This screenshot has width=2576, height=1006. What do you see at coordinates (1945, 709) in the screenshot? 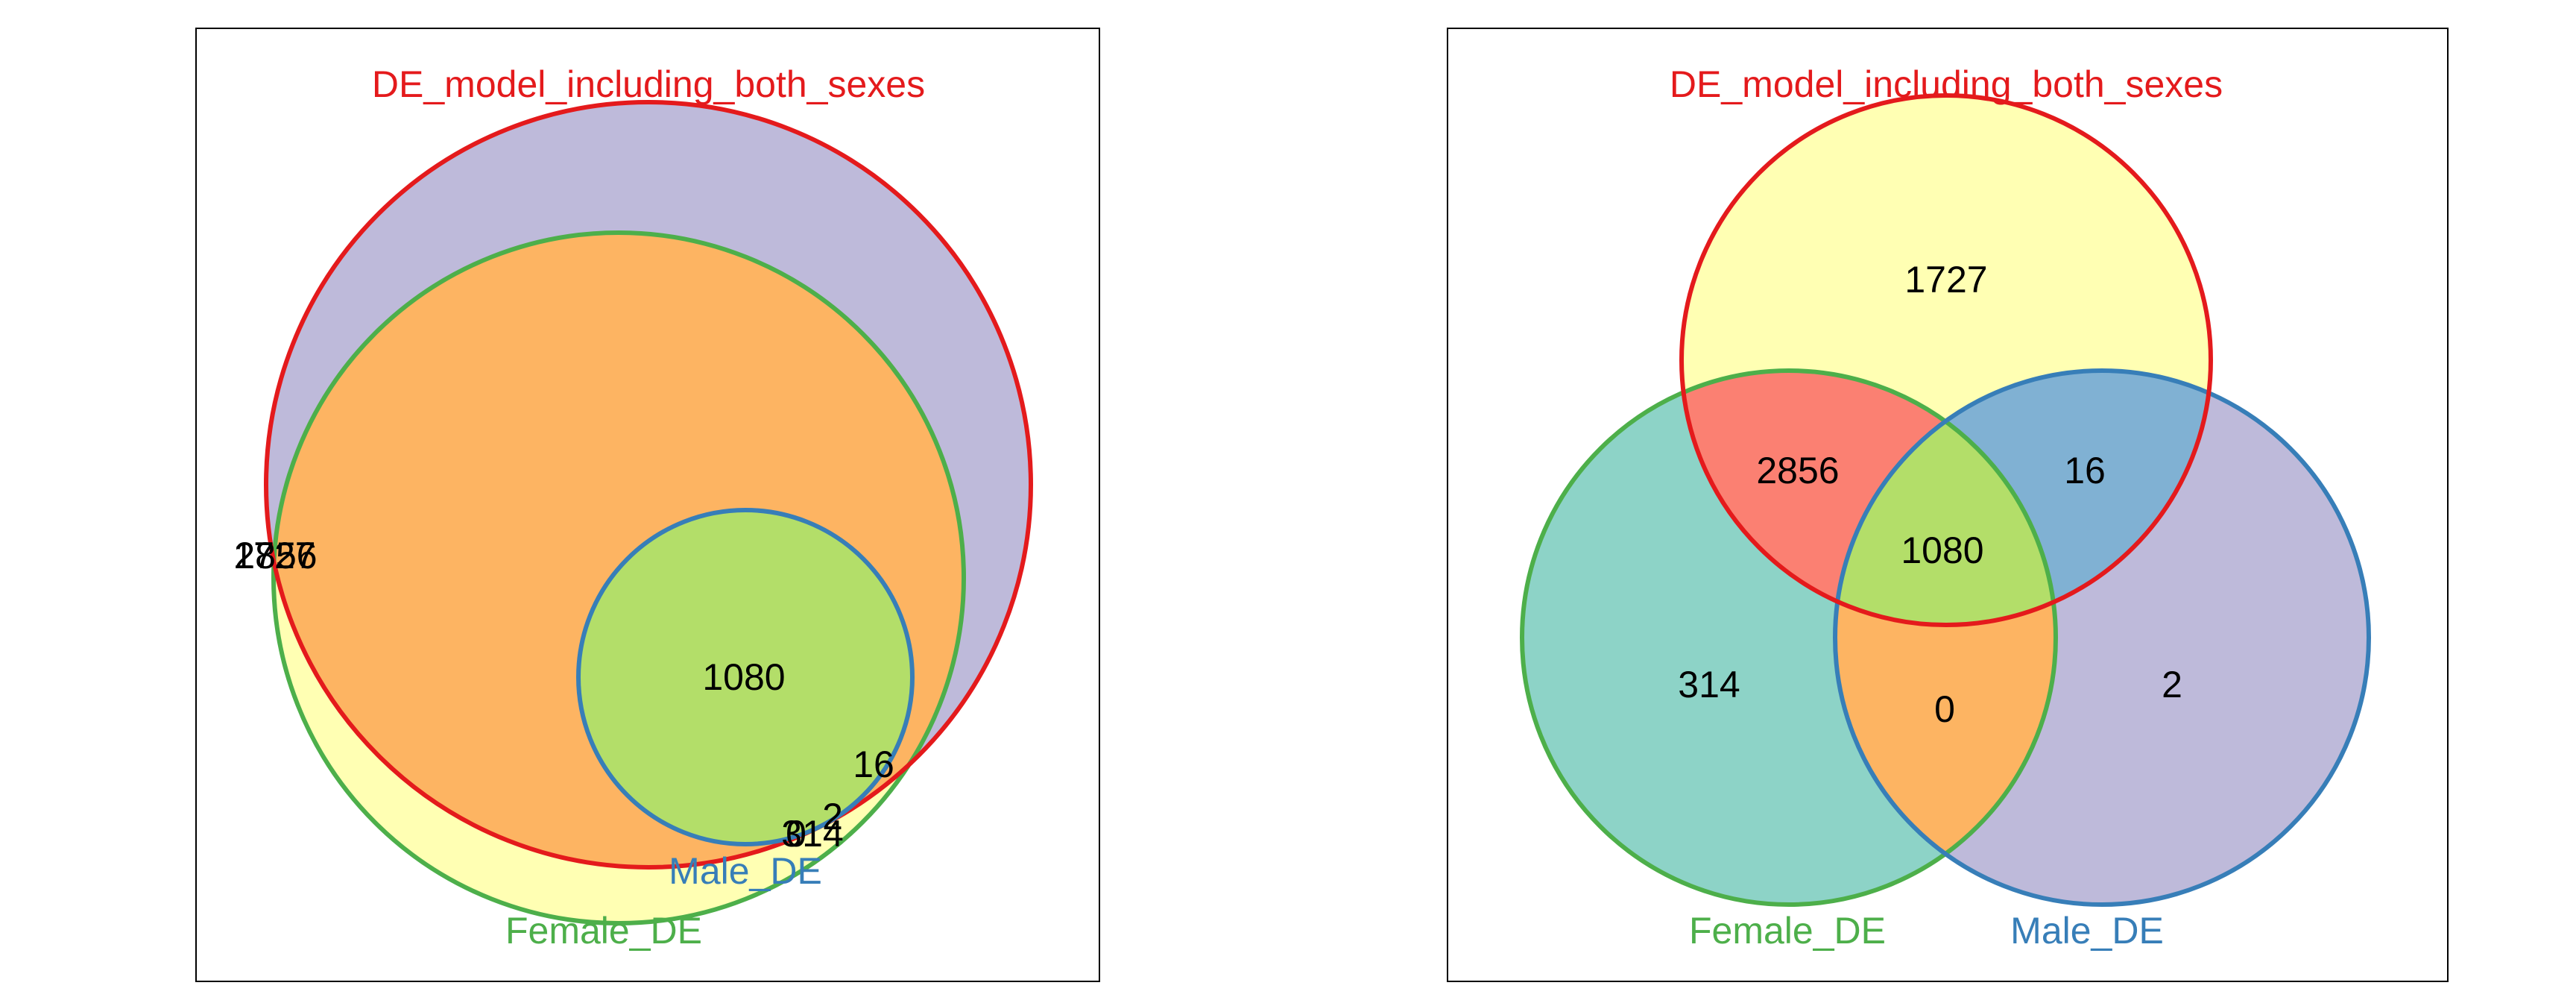
I see `right-count-female-male: 0` at bounding box center [1945, 709].